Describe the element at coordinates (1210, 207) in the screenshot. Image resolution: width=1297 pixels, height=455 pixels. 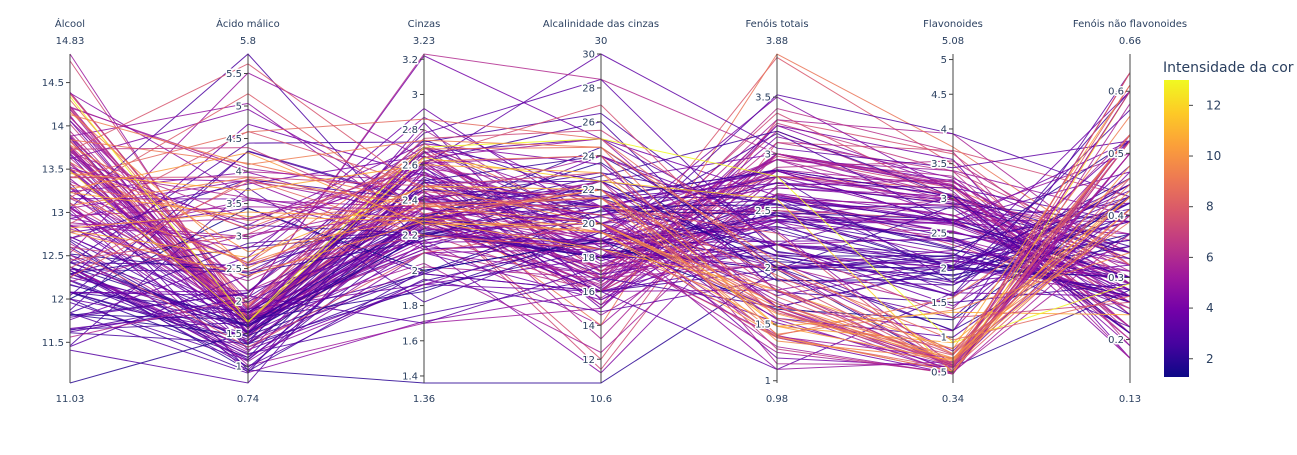
I see `colorbar-tick-label-3: 8` at that location.